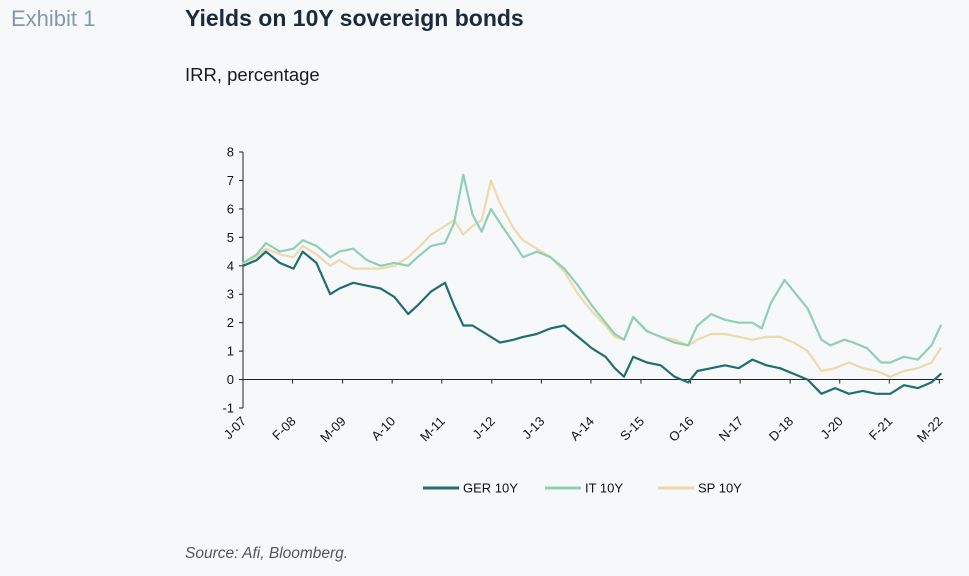 The image size is (969, 576). What do you see at coordinates (230, 265) in the screenshot?
I see `y-tick-label: 4` at bounding box center [230, 265].